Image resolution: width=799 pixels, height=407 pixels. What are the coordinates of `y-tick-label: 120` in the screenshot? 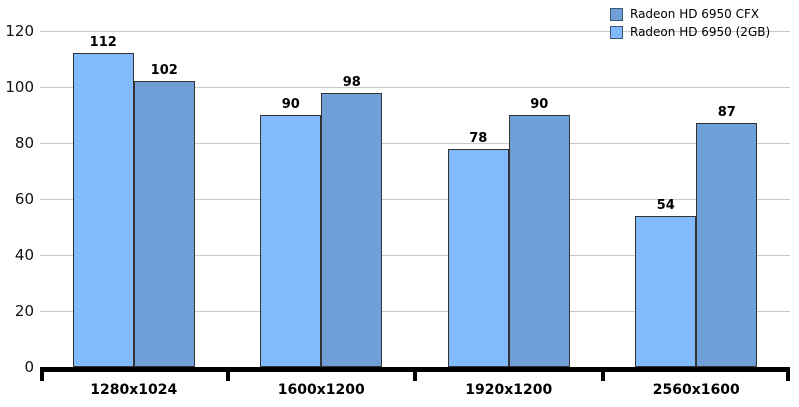 It's located at (19, 31).